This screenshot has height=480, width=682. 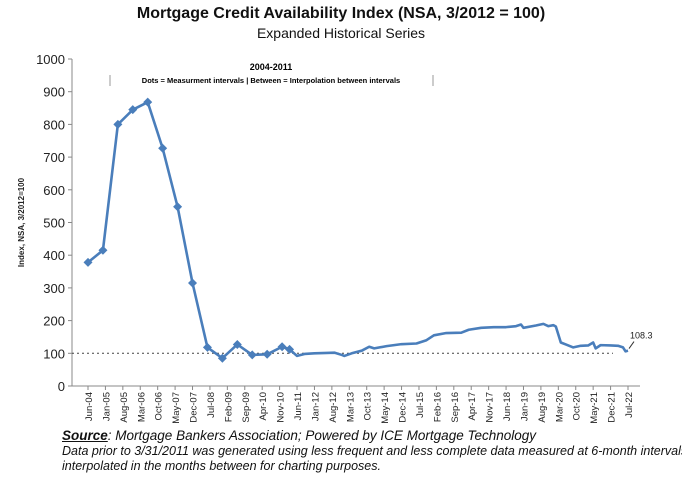 I want to click on x-tick-label: Jul-08, so click(x=211, y=405).